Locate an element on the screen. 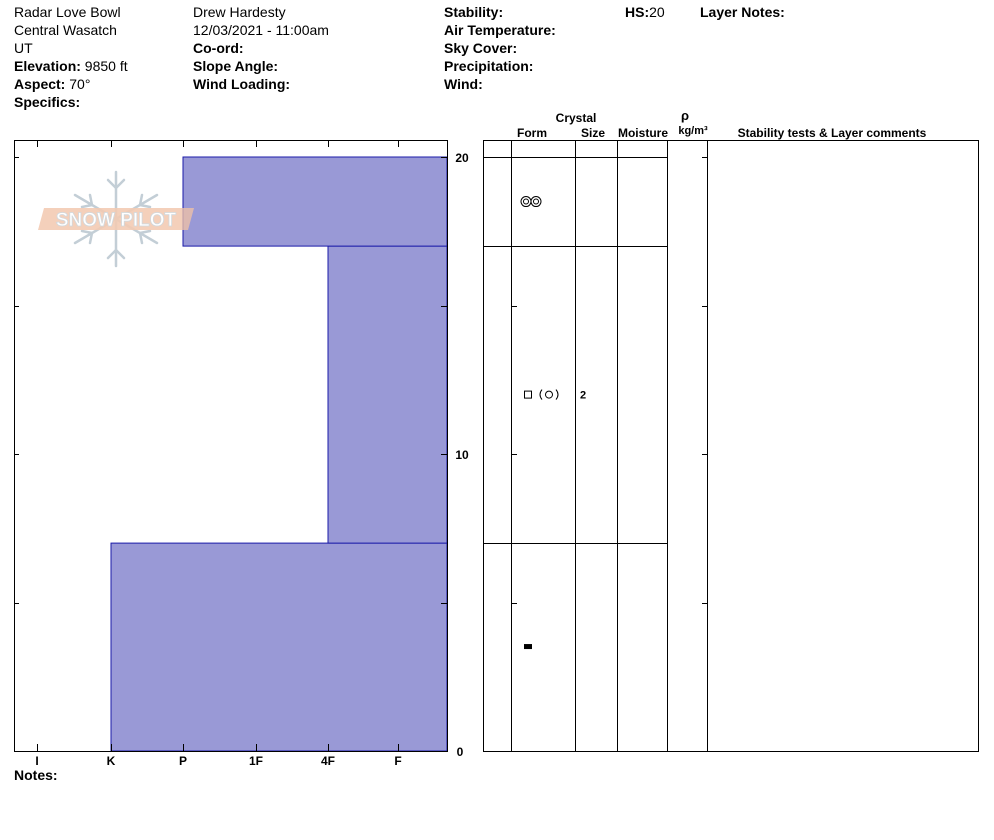  aspect-row: Aspect: 70° is located at coordinates (52, 84).